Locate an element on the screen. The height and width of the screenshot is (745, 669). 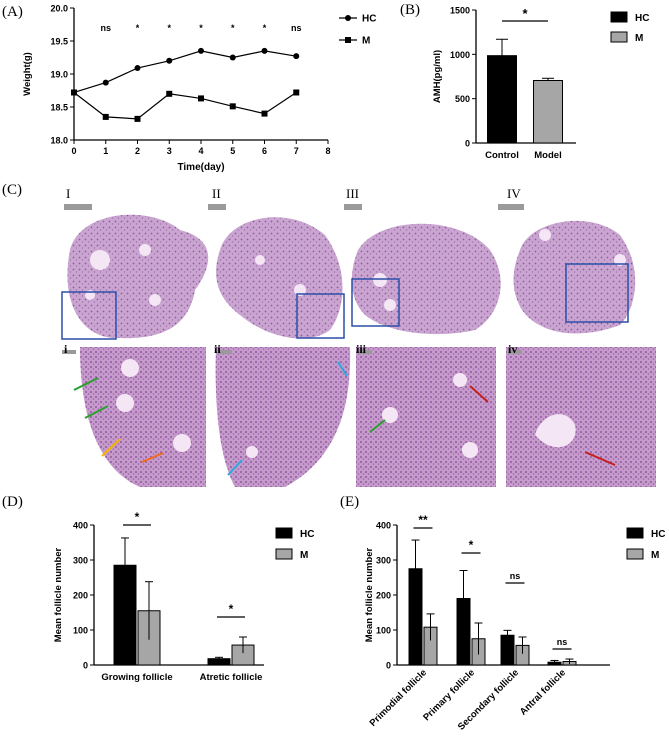
panel-label-c: (C) is located at coordinates (12, 190).